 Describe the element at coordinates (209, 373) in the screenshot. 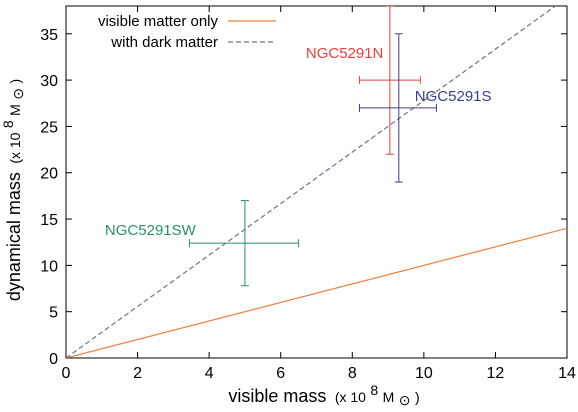

I see `x-tick-label: 4` at that location.